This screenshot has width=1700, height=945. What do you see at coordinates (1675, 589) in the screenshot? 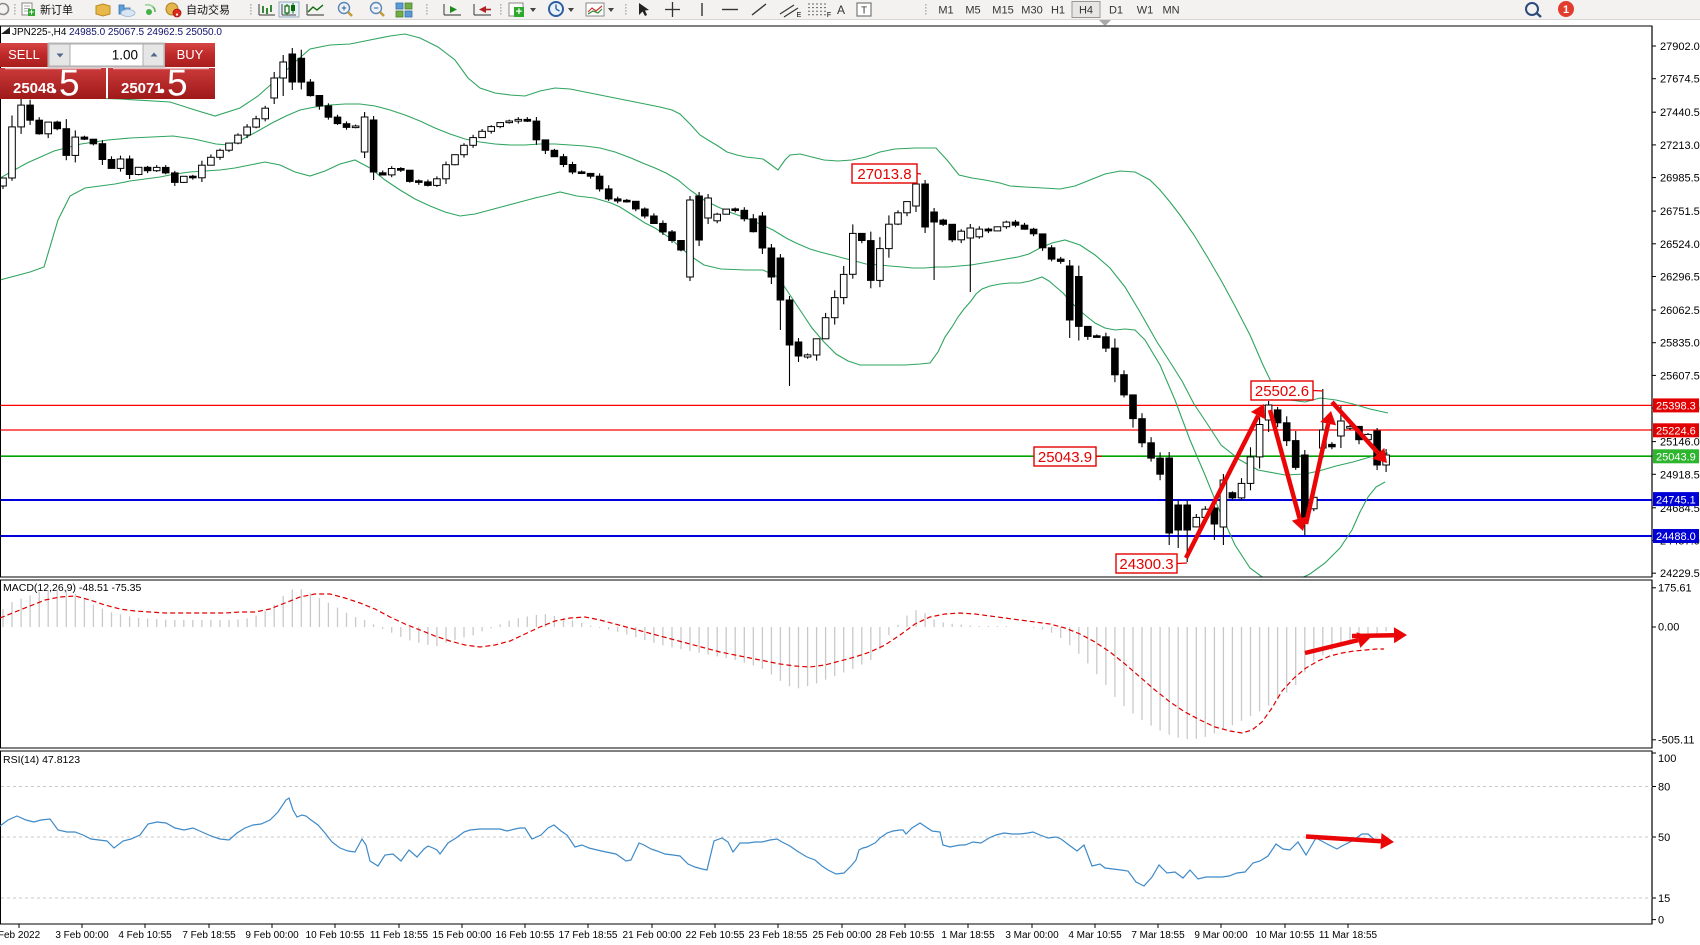
I see `svg-text: 175.61` at bounding box center [1675, 589].